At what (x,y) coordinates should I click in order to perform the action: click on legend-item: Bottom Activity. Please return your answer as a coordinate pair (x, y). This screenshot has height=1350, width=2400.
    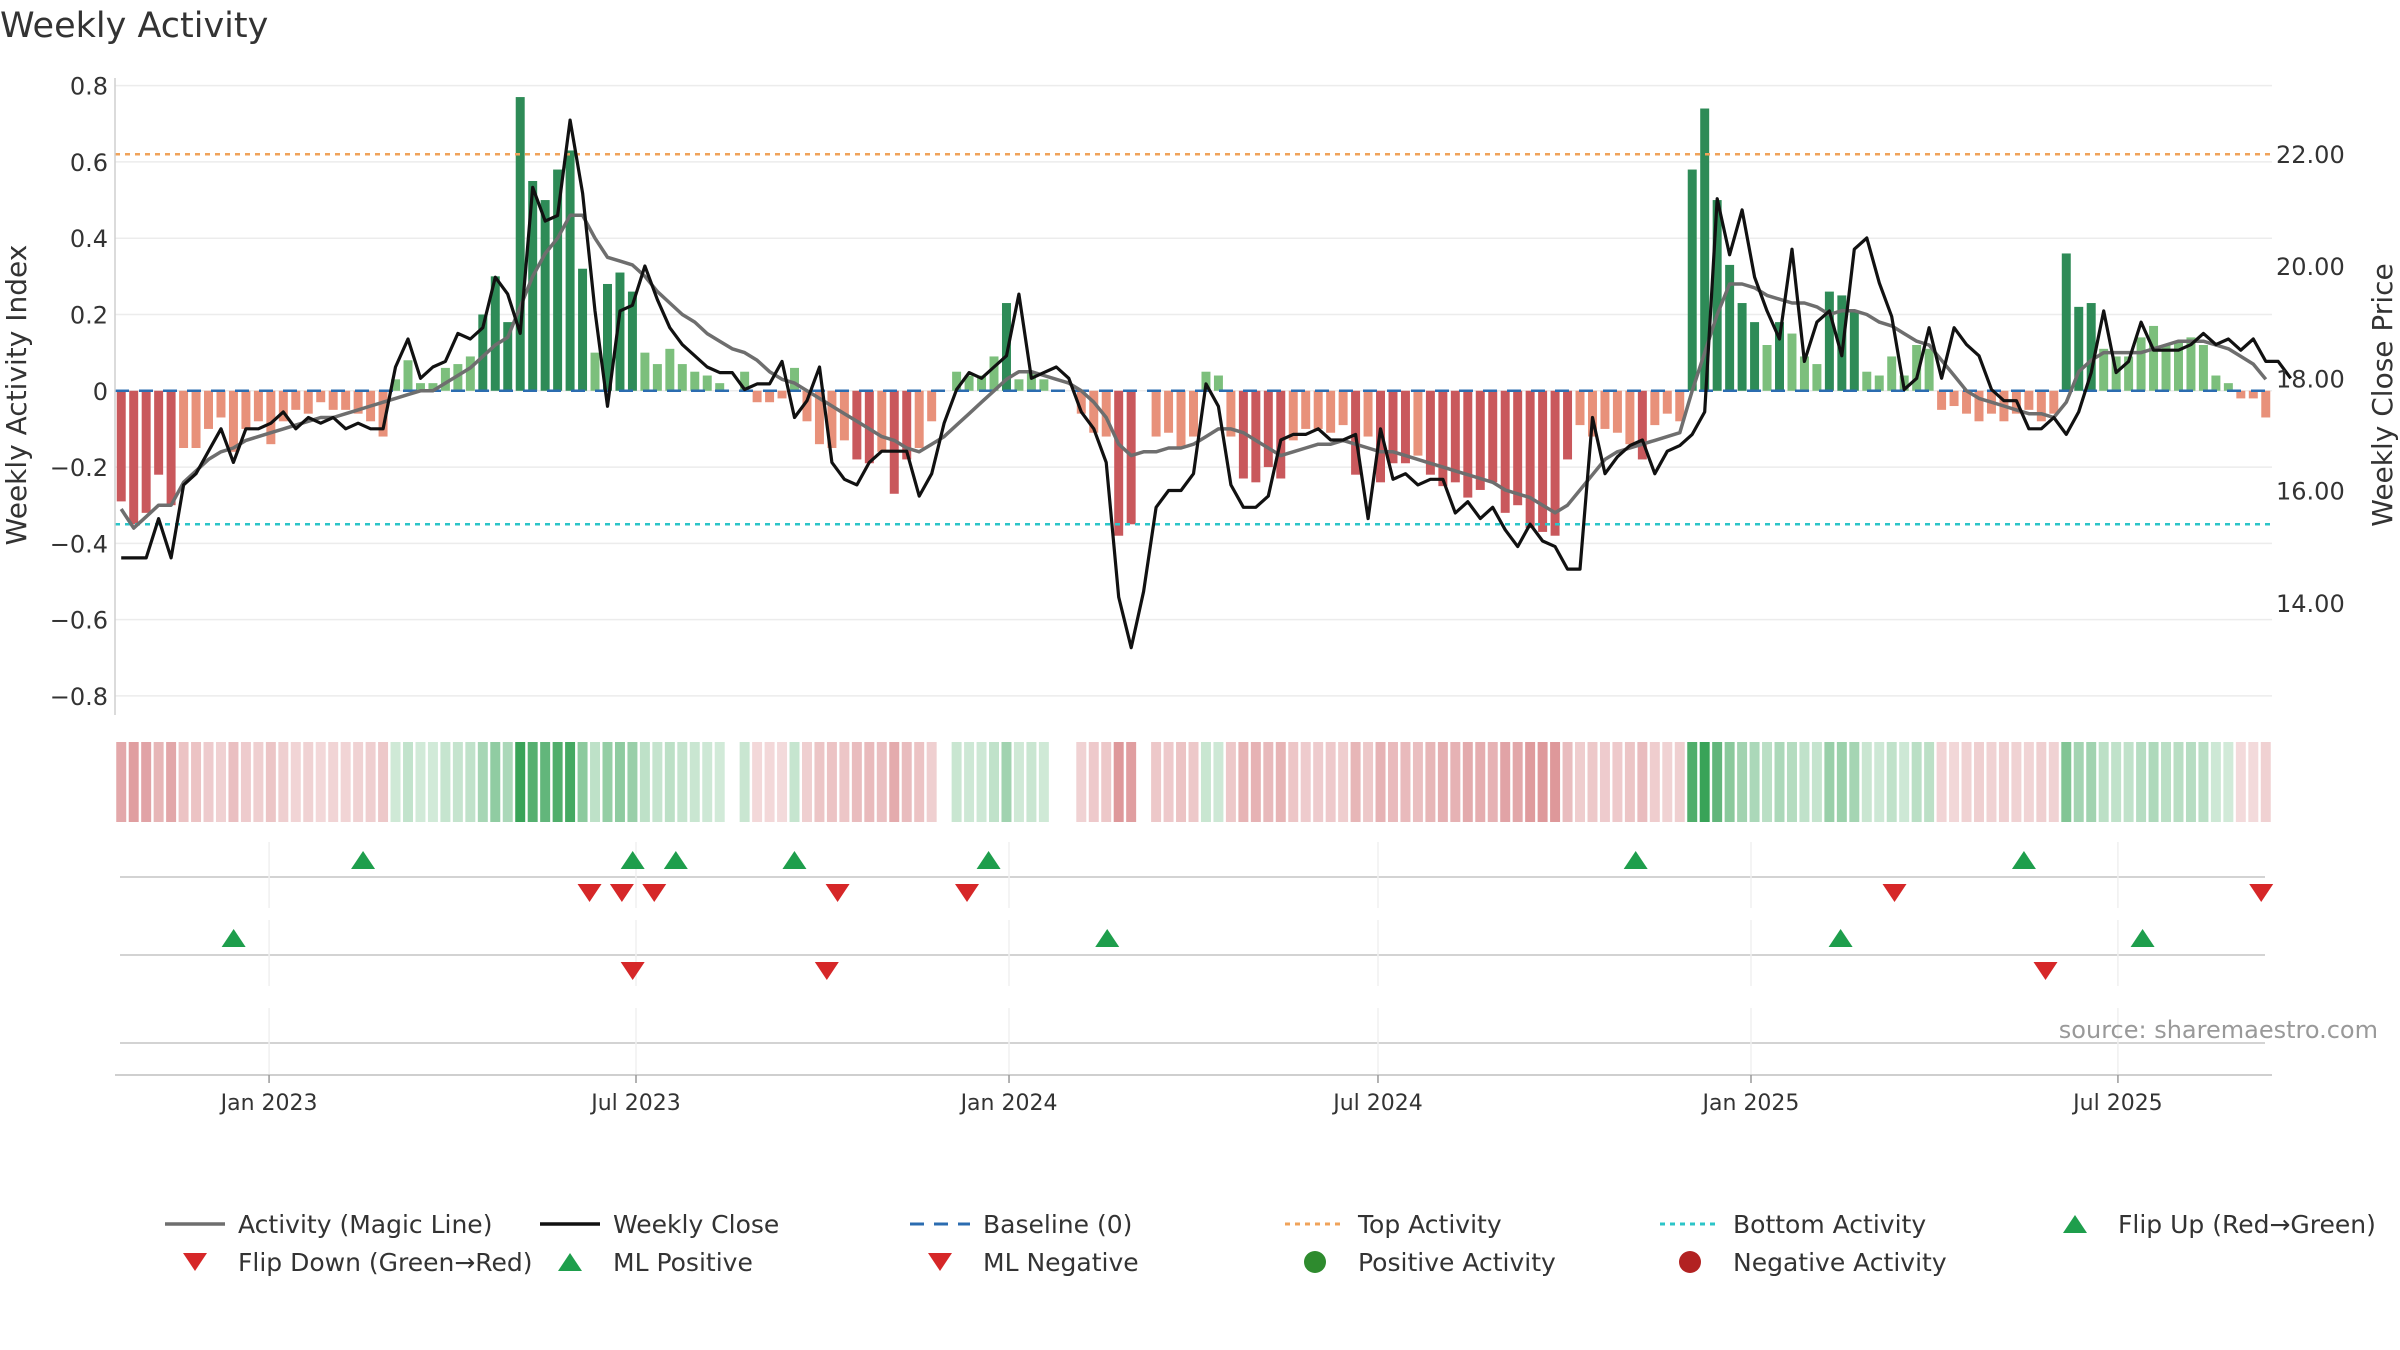
    Looking at the image, I should click on (1793, 1224).